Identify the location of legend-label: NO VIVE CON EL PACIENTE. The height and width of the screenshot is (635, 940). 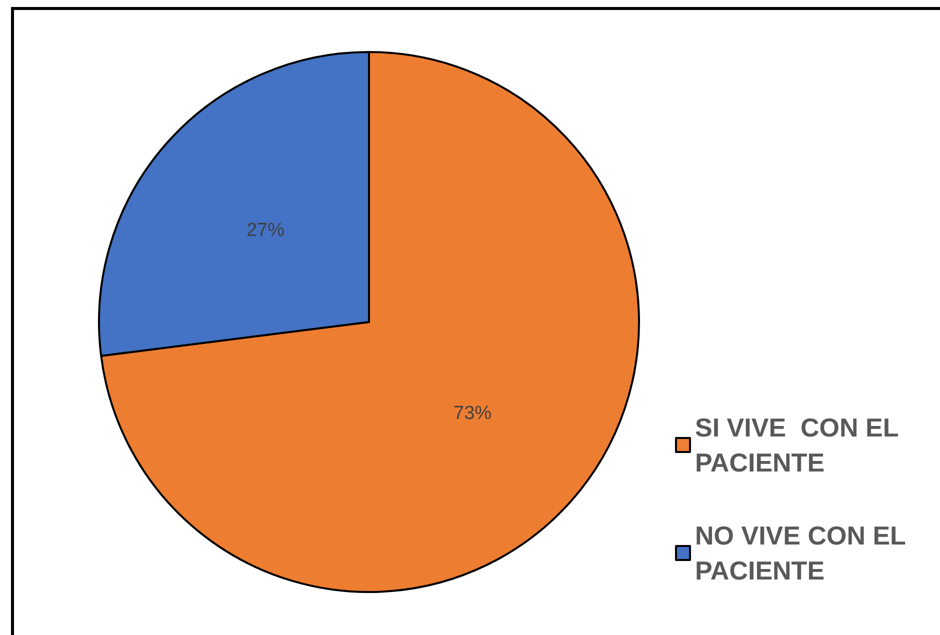
(804, 553).